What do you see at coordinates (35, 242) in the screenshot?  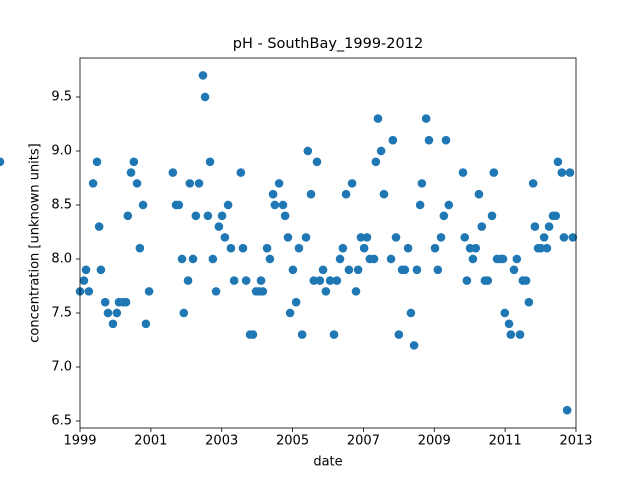 I see `y-axis-label: concentration [unknown units]` at bounding box center [35, 242].